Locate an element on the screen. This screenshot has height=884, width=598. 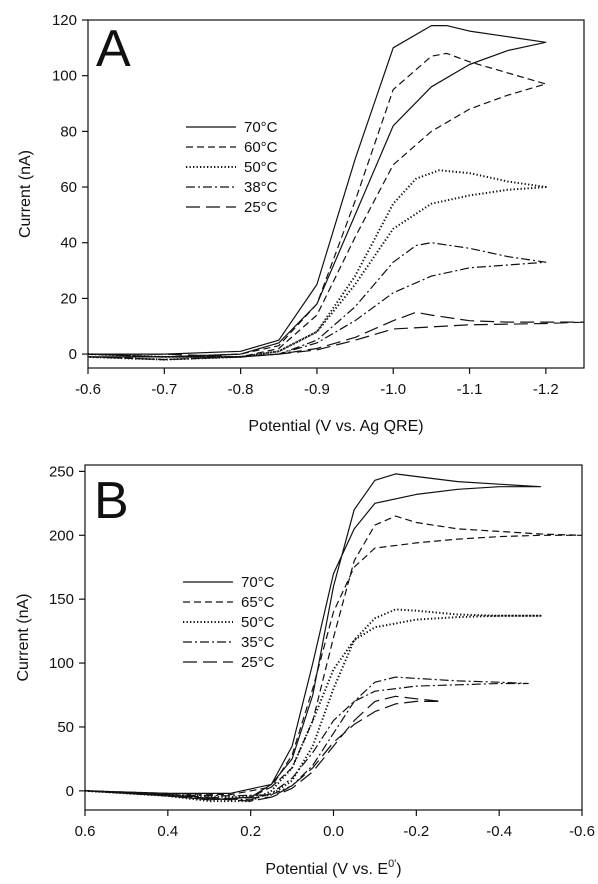
x-tick-label: 0.4 is located at coordinates (167, 831).